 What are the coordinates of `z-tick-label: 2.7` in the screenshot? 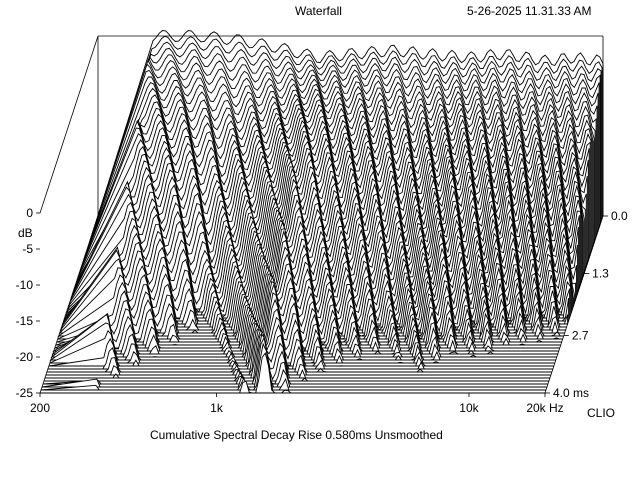 It's located at (580, 335).